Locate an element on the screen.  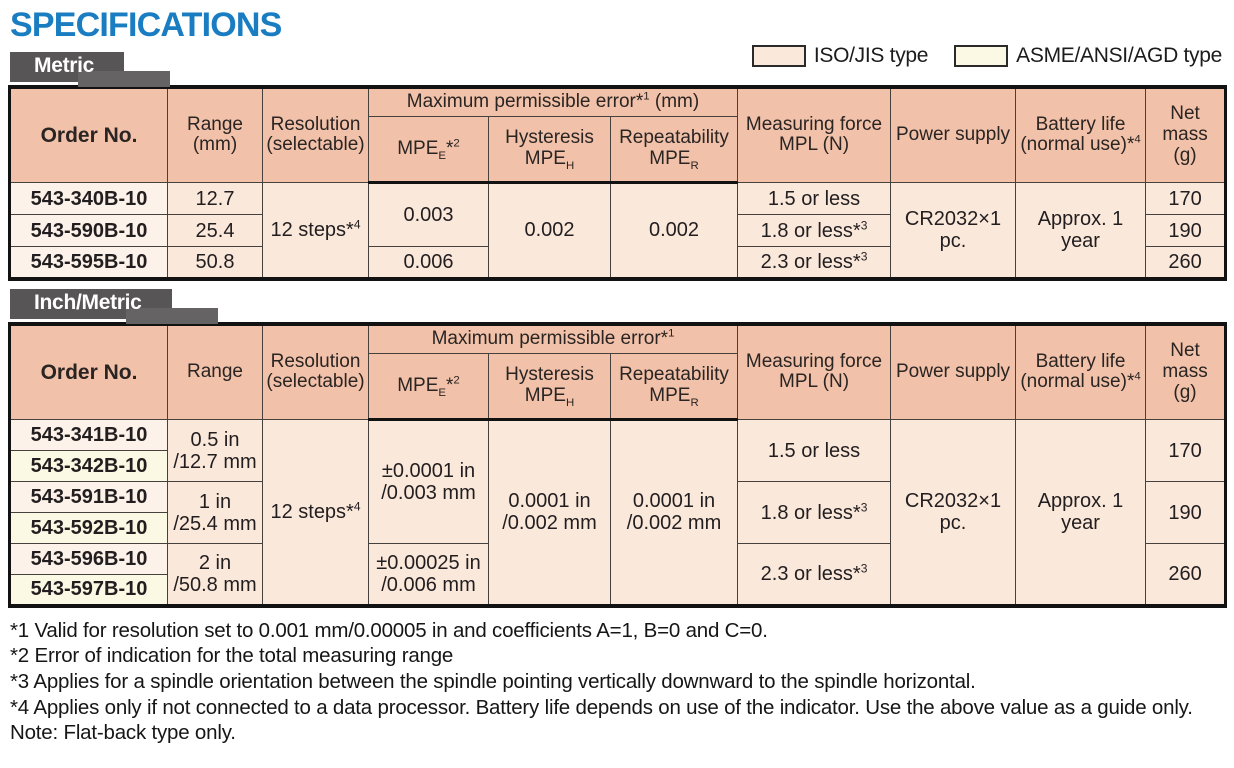
order-no-cell: 543-342B-10 is located at coordinates (88, 466).